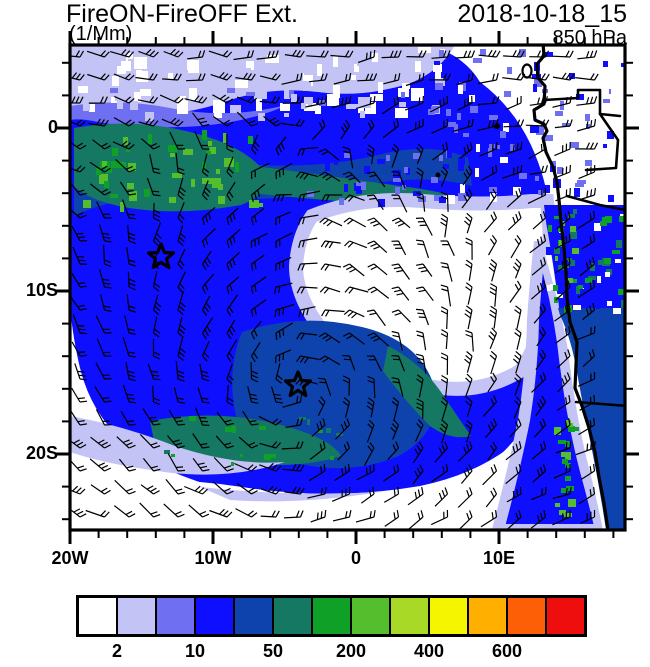  I want to click on contour-region-bottom-light-band, so click(177, 445).